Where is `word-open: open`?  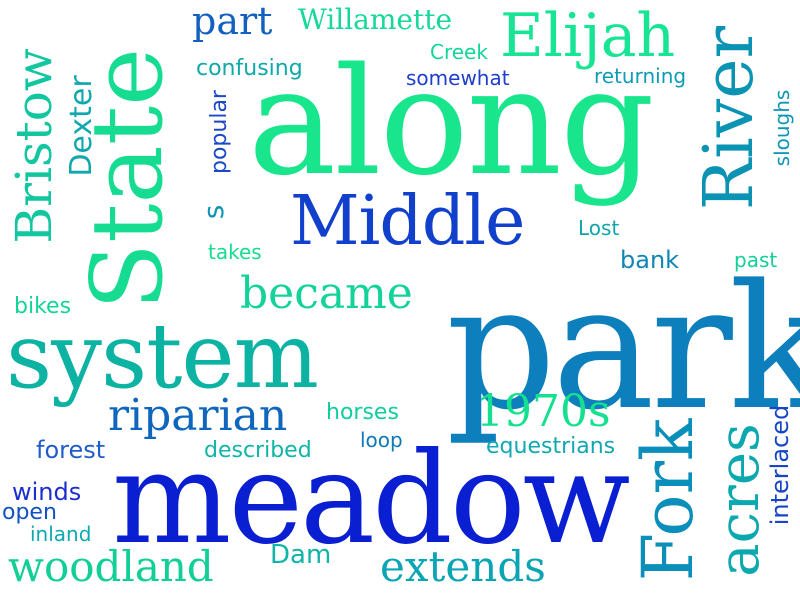 word-open: open is located at coordinates (29, 512).